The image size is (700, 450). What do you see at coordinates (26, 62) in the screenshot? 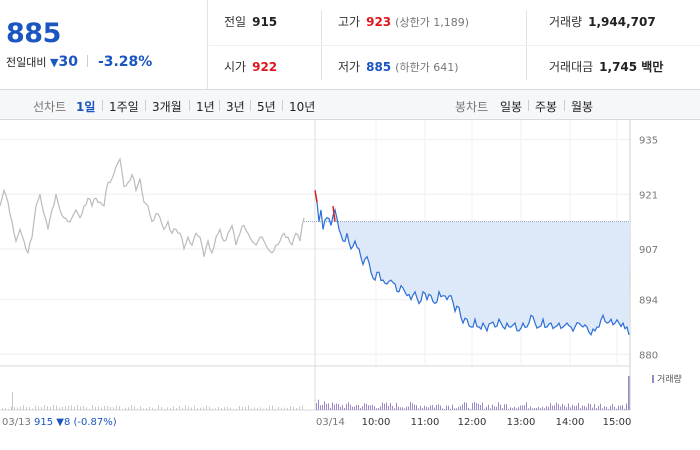
I see `change-label: 전일대비` at bounding box center [26, 62].